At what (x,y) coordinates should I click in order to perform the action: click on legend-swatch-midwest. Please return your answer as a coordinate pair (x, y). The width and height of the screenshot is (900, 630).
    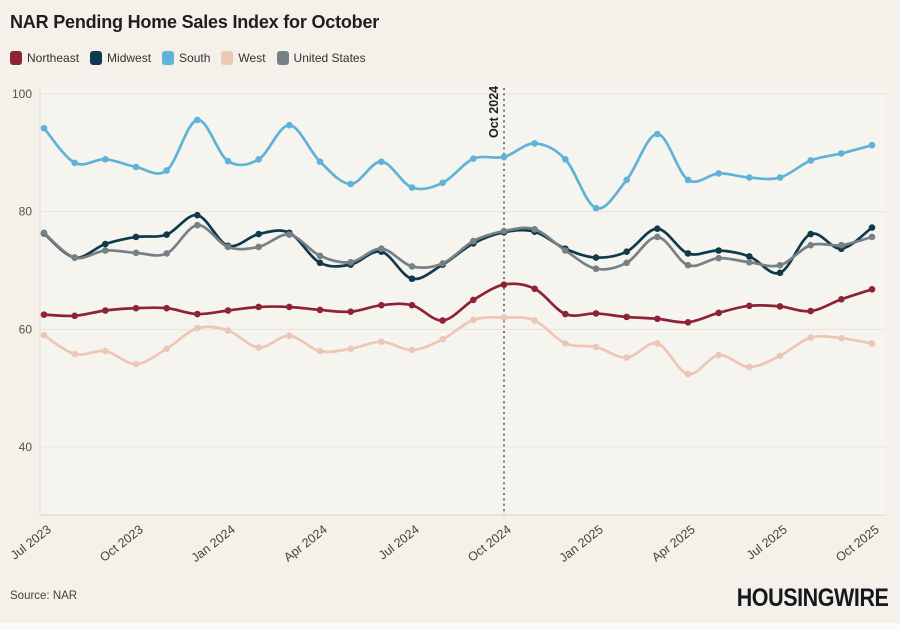
    Looking at the image, I should click on (96, 58).